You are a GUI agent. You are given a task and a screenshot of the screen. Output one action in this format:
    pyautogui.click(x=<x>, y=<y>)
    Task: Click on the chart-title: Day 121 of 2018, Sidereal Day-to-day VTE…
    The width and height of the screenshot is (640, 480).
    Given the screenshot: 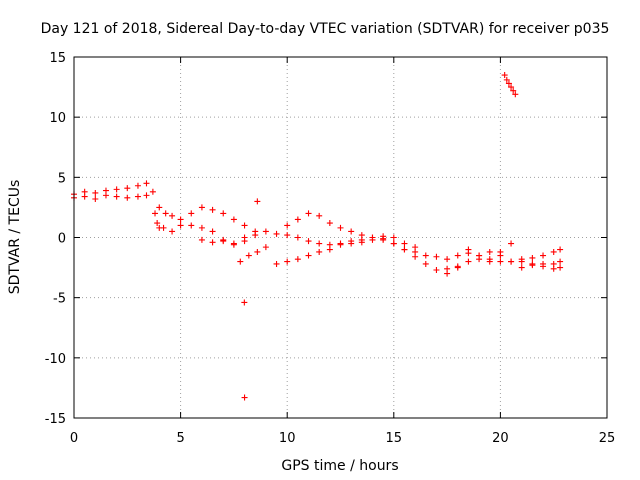 What is the action you would take?
    pyautogui.click(x=325, y=29)
    